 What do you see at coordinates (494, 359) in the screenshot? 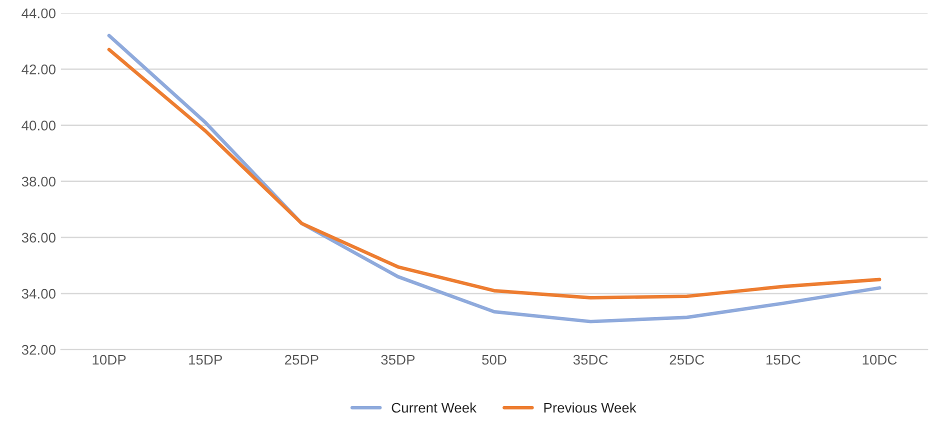
I see `x-tick-label: 50D` at bounding box center [494, 359].